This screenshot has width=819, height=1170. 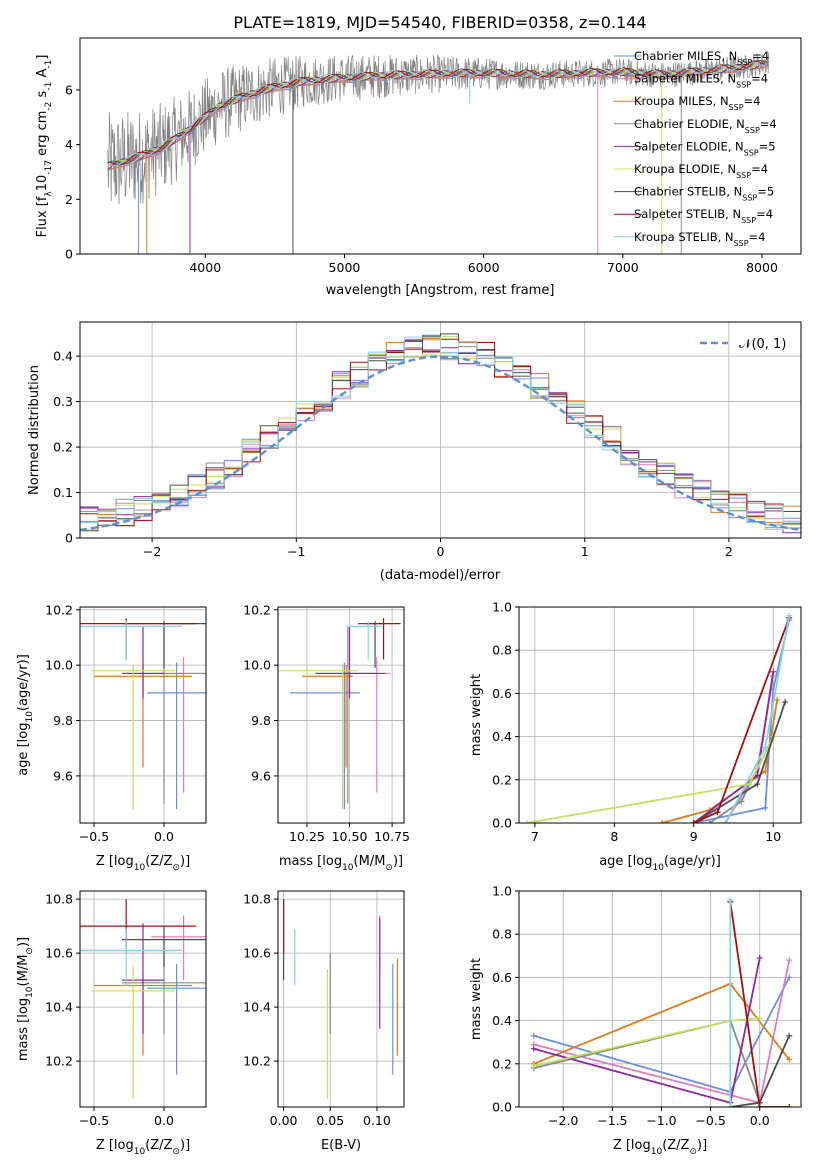 I want to click on mass_vs_Z-xlabel: Z [log10(Z/Z⊙)], so click(x=143, y=1147).